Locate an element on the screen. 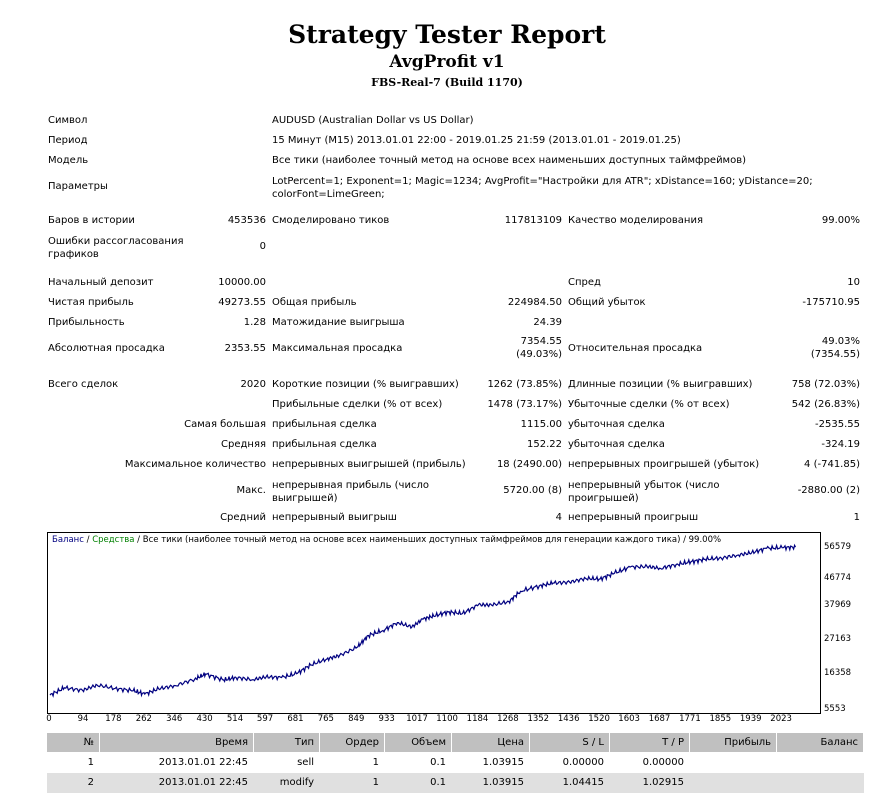  largest-profit-value: 1115.00 is located at coordinates (541, 424).